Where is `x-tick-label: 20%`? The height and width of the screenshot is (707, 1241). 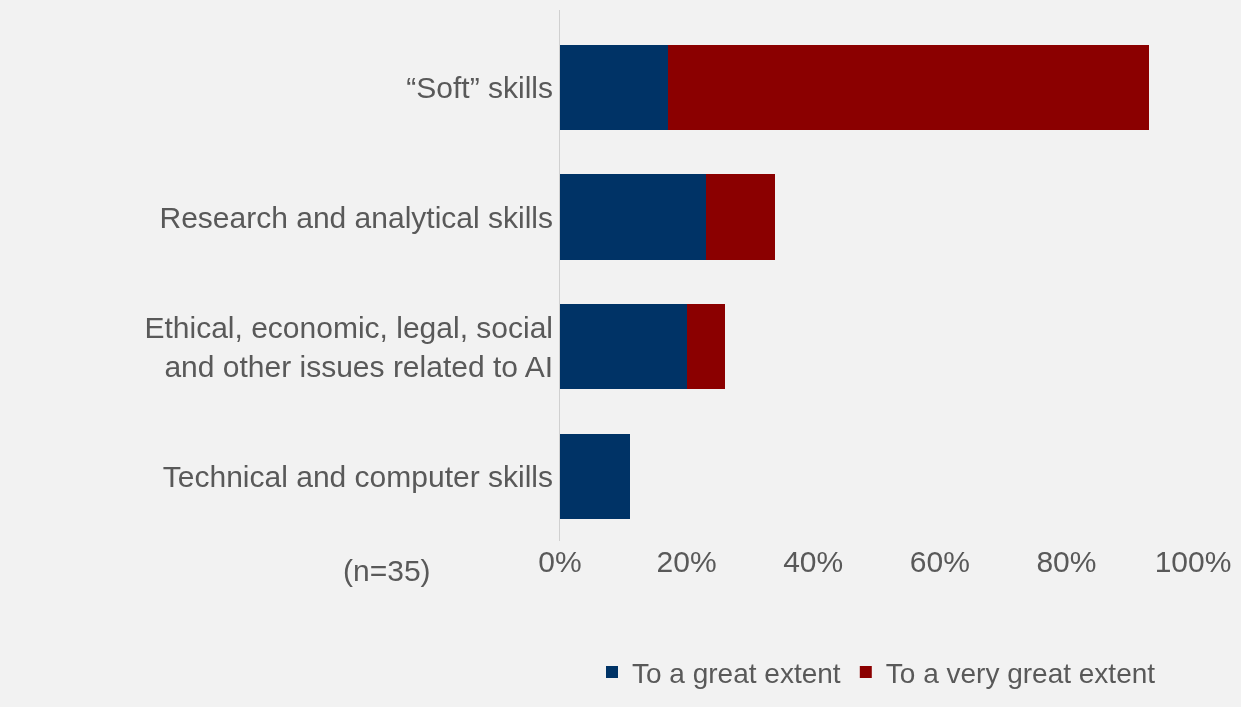
x-tick-label: 20% is located at coordinates (686, 561).